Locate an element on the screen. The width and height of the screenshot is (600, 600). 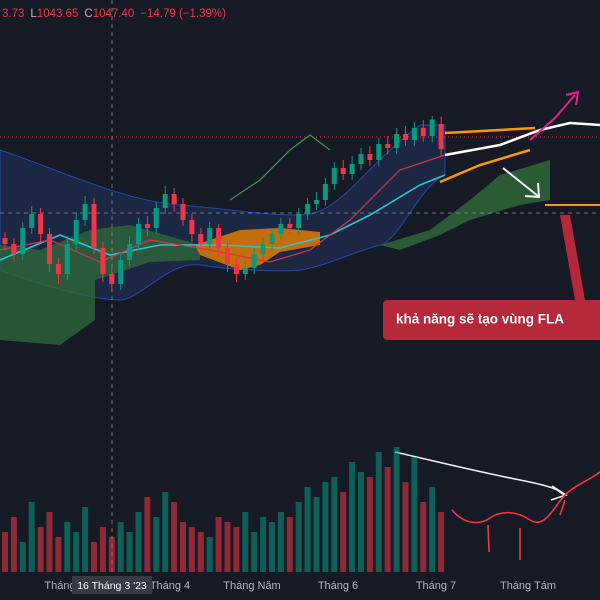
down-arrow is located at coordinates (520, 182).